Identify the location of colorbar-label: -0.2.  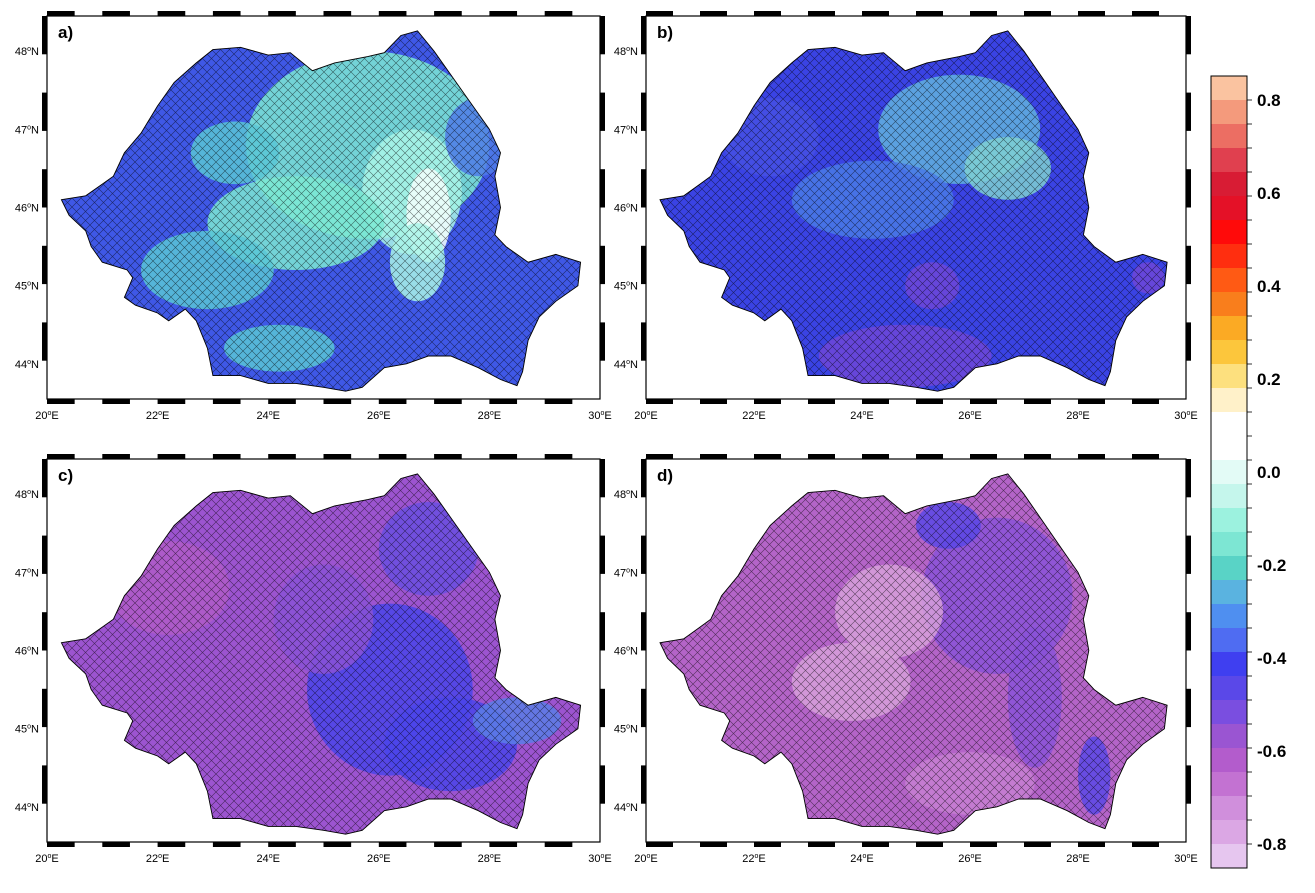
(1271, 565).